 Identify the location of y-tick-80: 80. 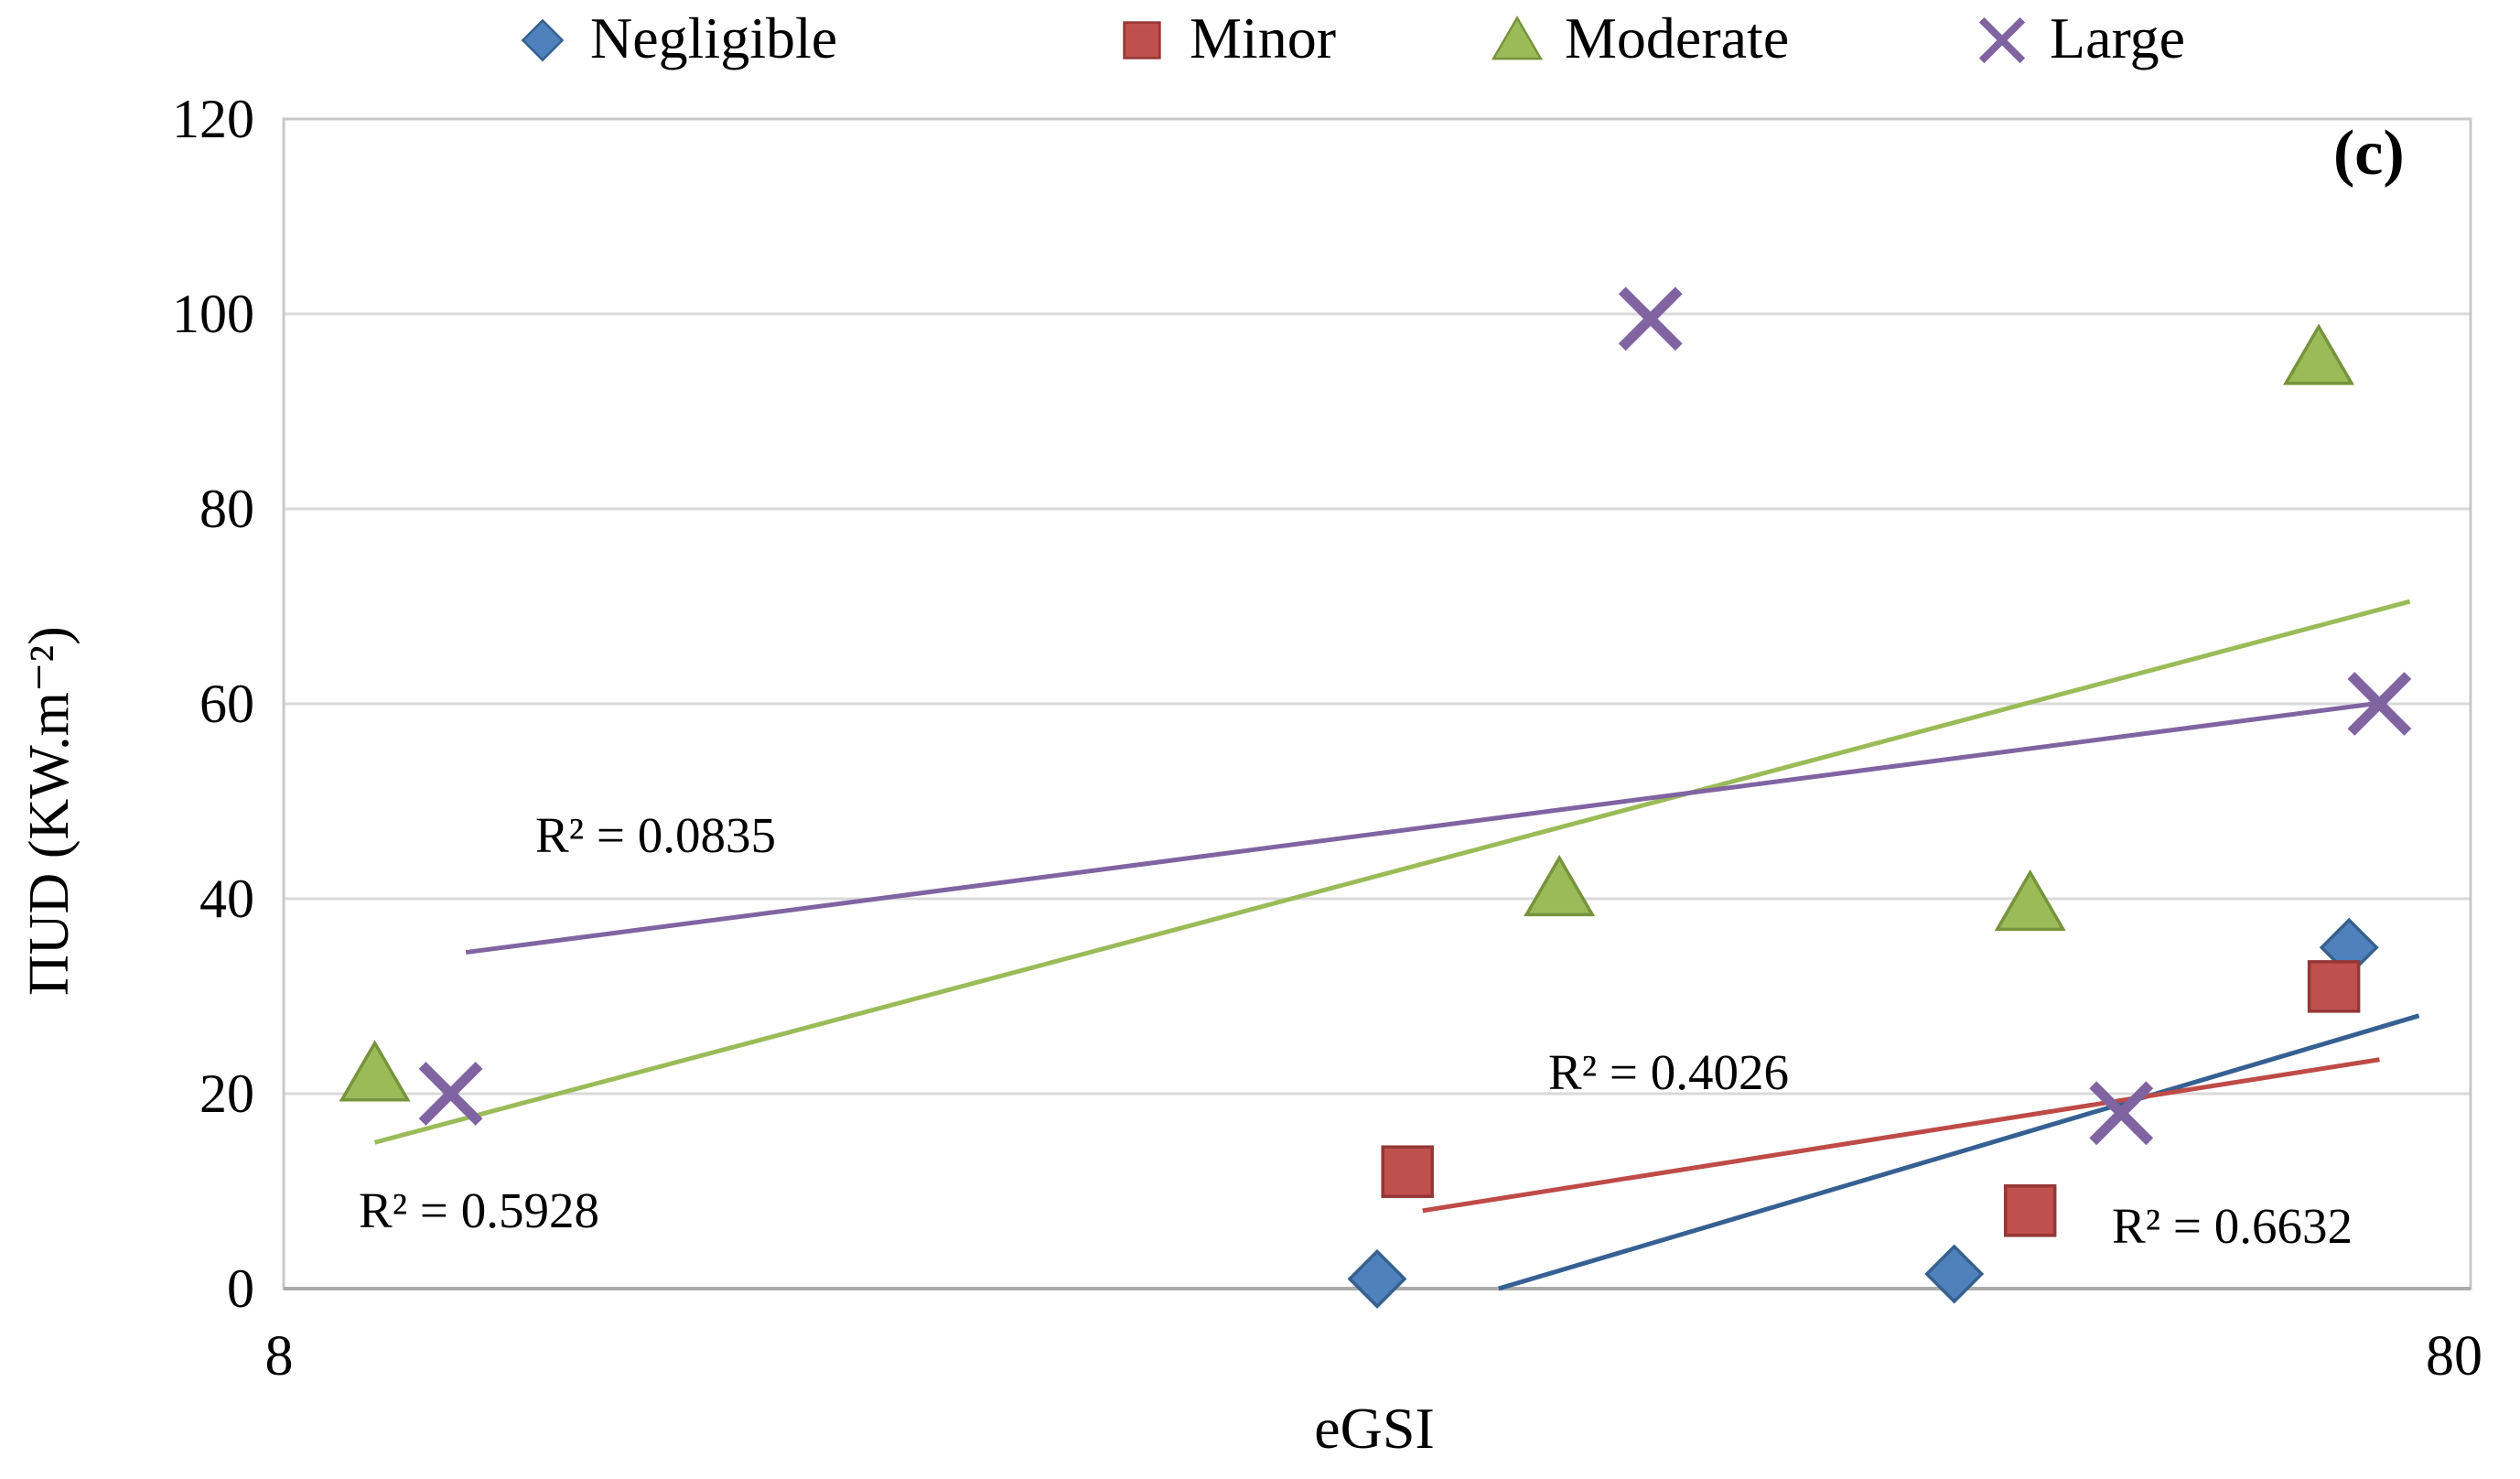
(226, 509).